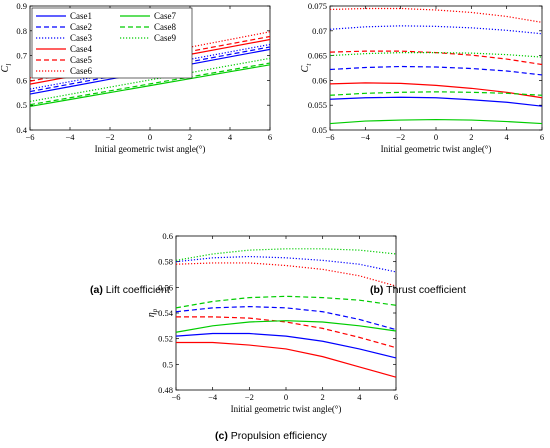  What do you see at coordinates (81, 49) in the screenshot?
I see `legend-label-case4: Case4` at bounding box center [81, 49].